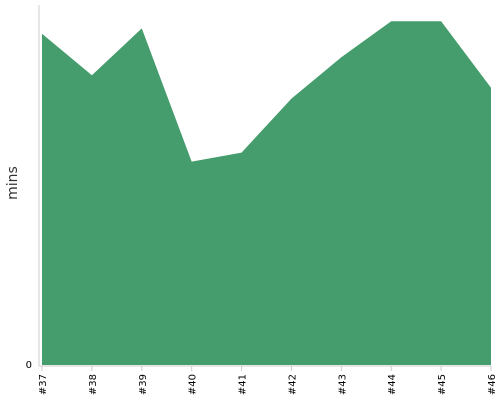  Describe the element at coordinates (43, 384) in the screenshot. I see `x-tick-label: #37` at that location.